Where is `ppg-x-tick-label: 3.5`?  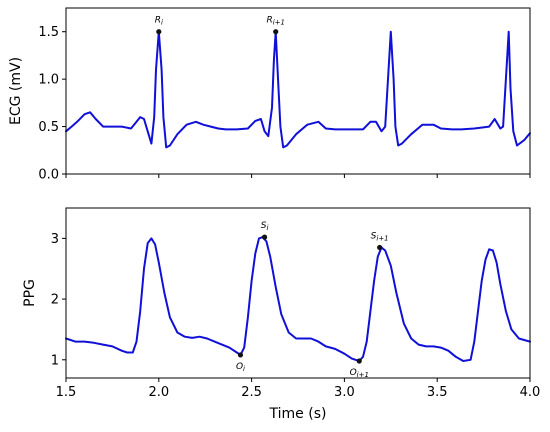 ppg-x-tick-label: 3.5 is located at coordinates (437, 392).